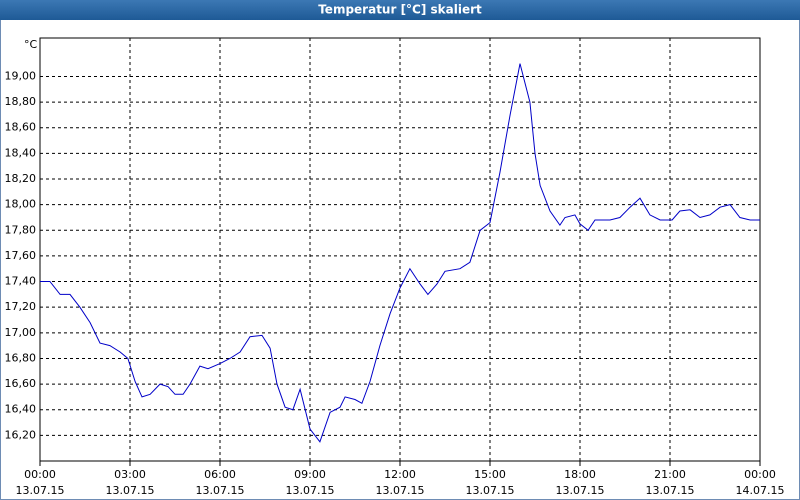  I want to click on y-tick-label: 18,00, so click(21, 204).